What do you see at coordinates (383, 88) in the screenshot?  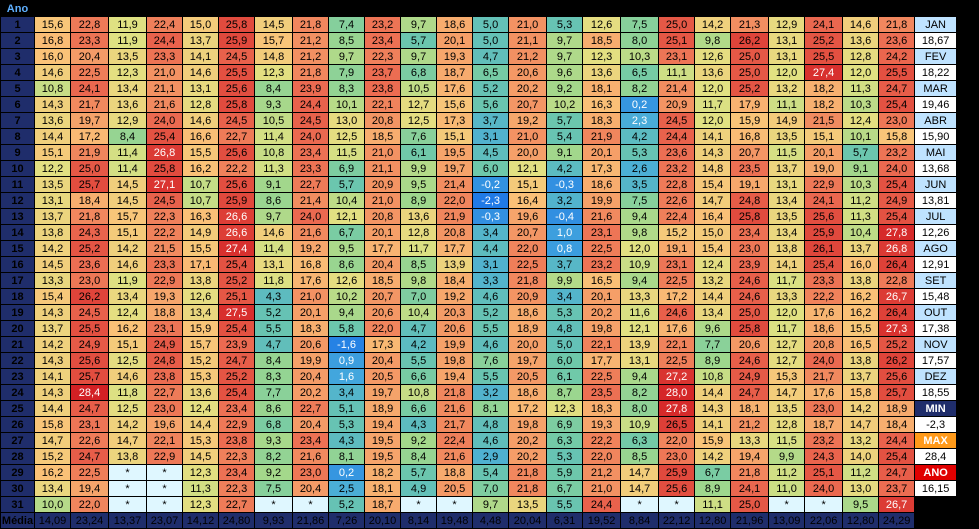 I see `temperature-cell: 23,8` at bounding box center [383, 88].